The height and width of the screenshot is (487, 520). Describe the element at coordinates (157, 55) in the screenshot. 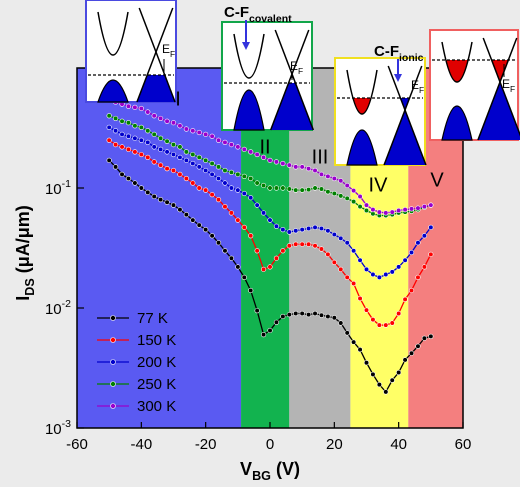

I see `cone-line` at that location.